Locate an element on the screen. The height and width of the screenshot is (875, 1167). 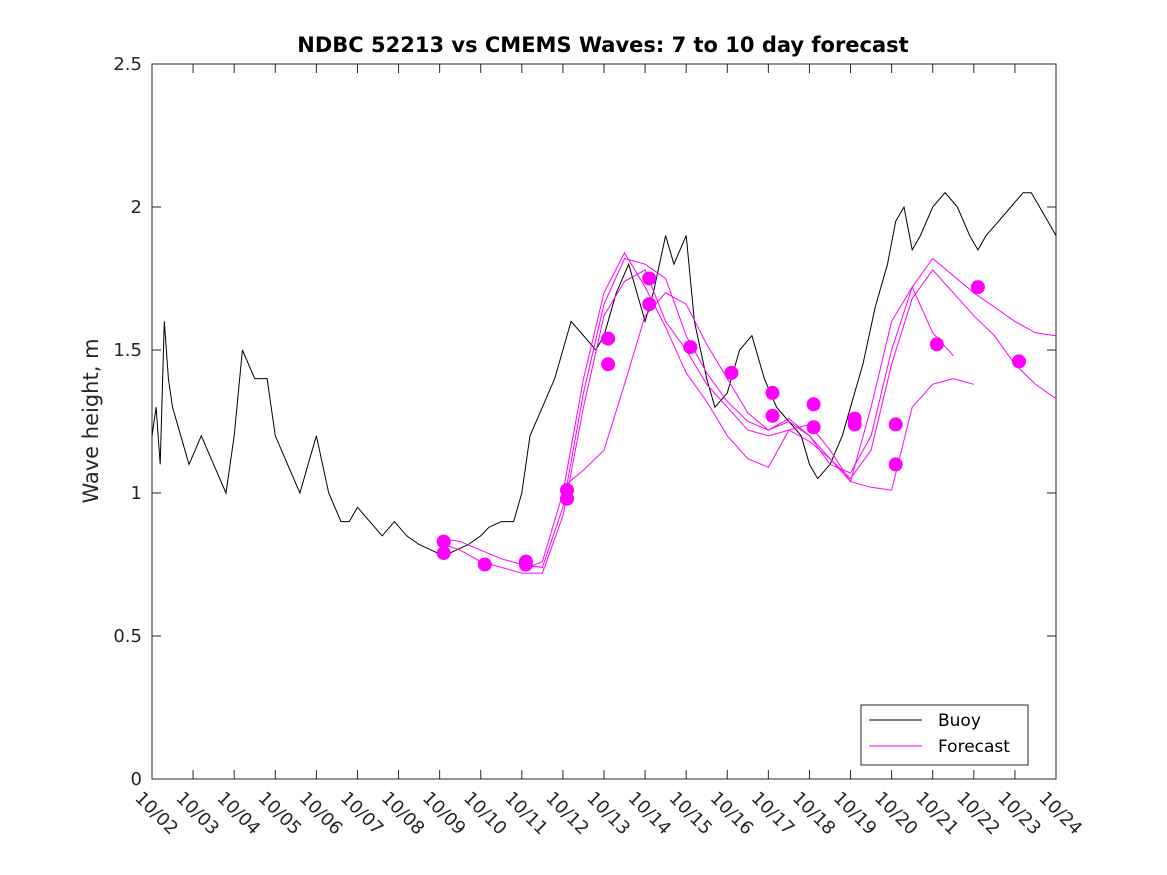
legend-forecast-label: Forecast is located at coordinates (974, 747).